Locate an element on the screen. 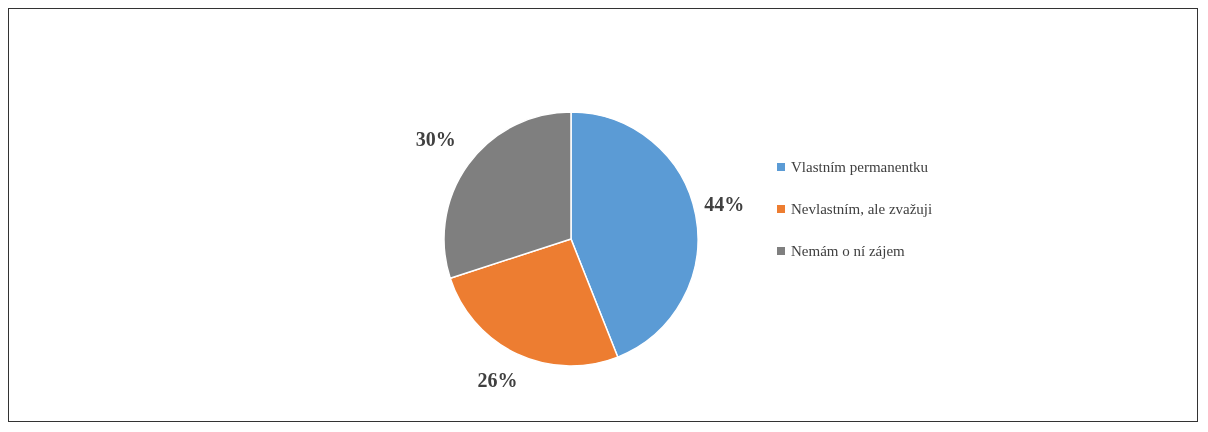 Image resolution: width=1208 pixels, height=432 pixels. legend-label: Vlastním permanentku is located at coordinates (860, 167).